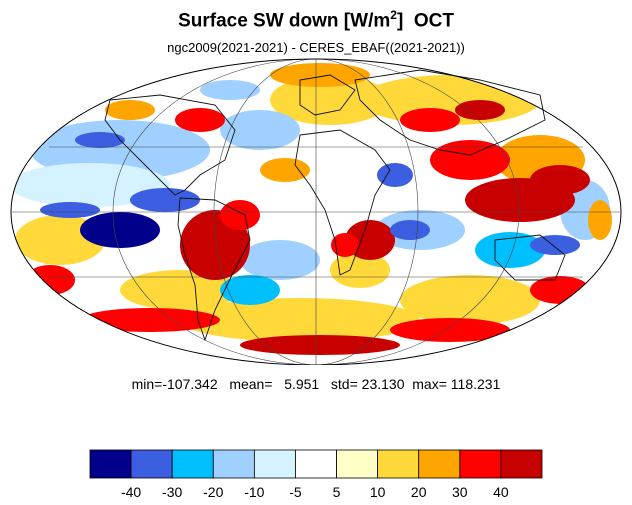  I want to click on min-label: min=, so click(147, 384).